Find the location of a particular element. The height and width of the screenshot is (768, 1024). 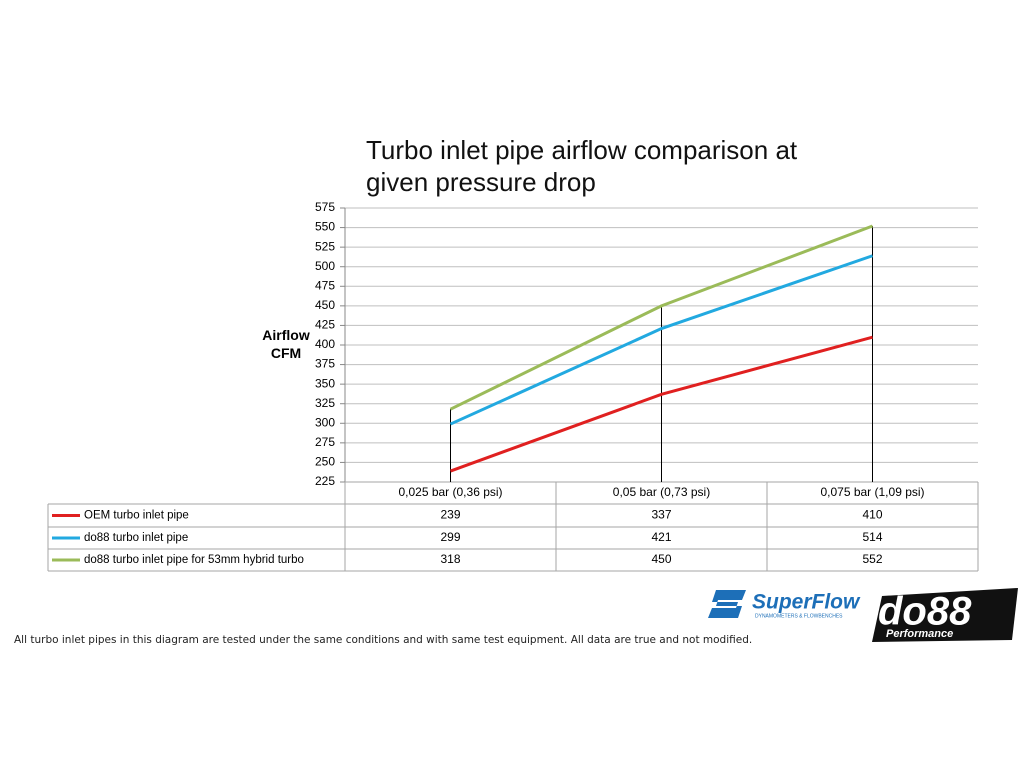

y-tick-label: 575 is located at coordinates (325, 207).